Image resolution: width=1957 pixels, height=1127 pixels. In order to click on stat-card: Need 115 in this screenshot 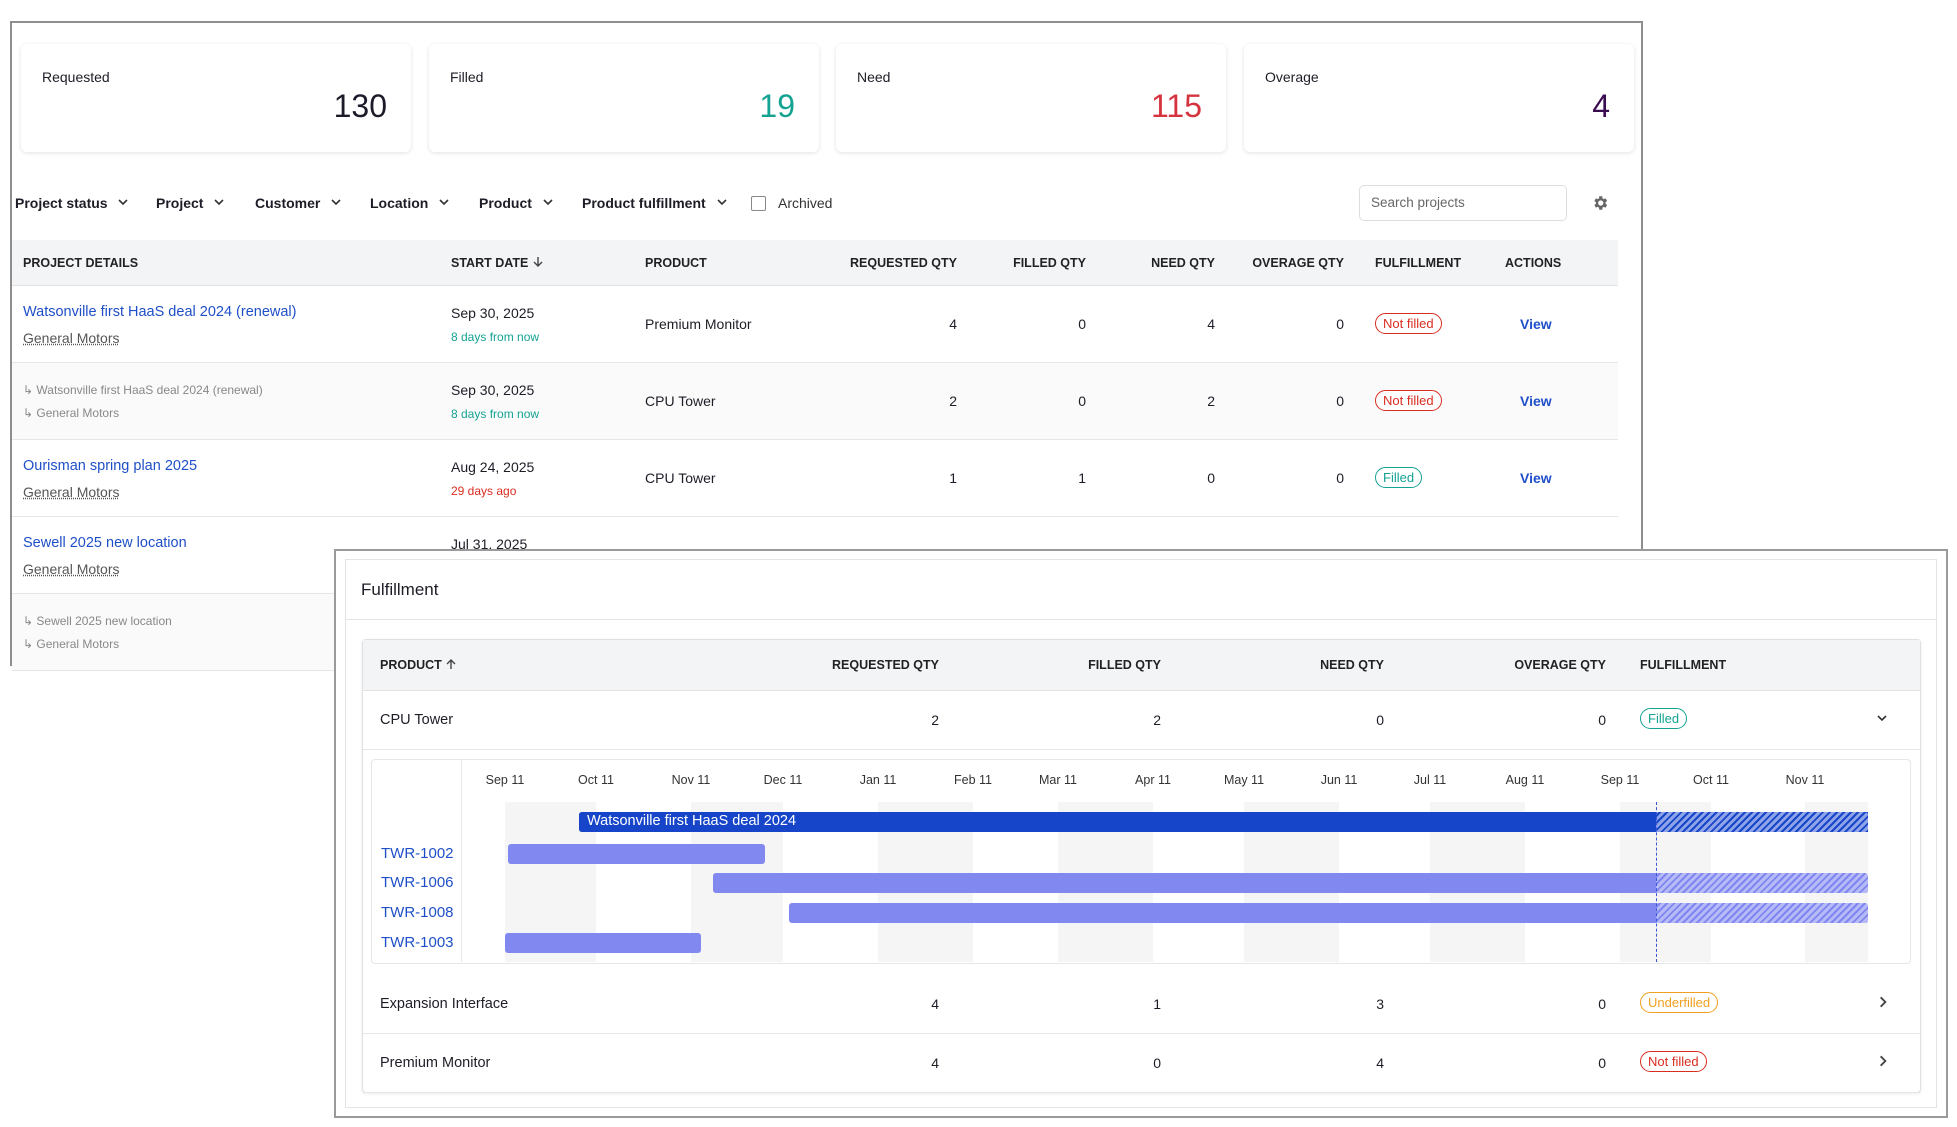, I will do `click(1031, 98)`.